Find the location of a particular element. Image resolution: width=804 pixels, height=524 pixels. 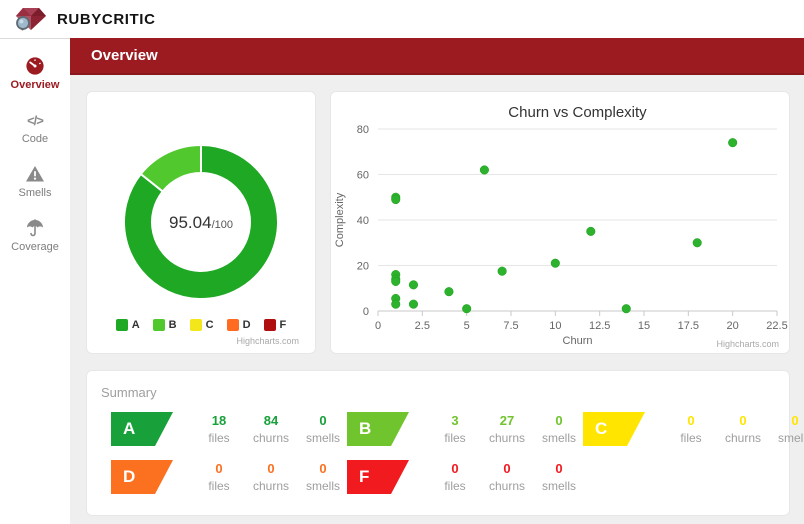

stat-churns: 84 churns is located at coordinates (271, 429).